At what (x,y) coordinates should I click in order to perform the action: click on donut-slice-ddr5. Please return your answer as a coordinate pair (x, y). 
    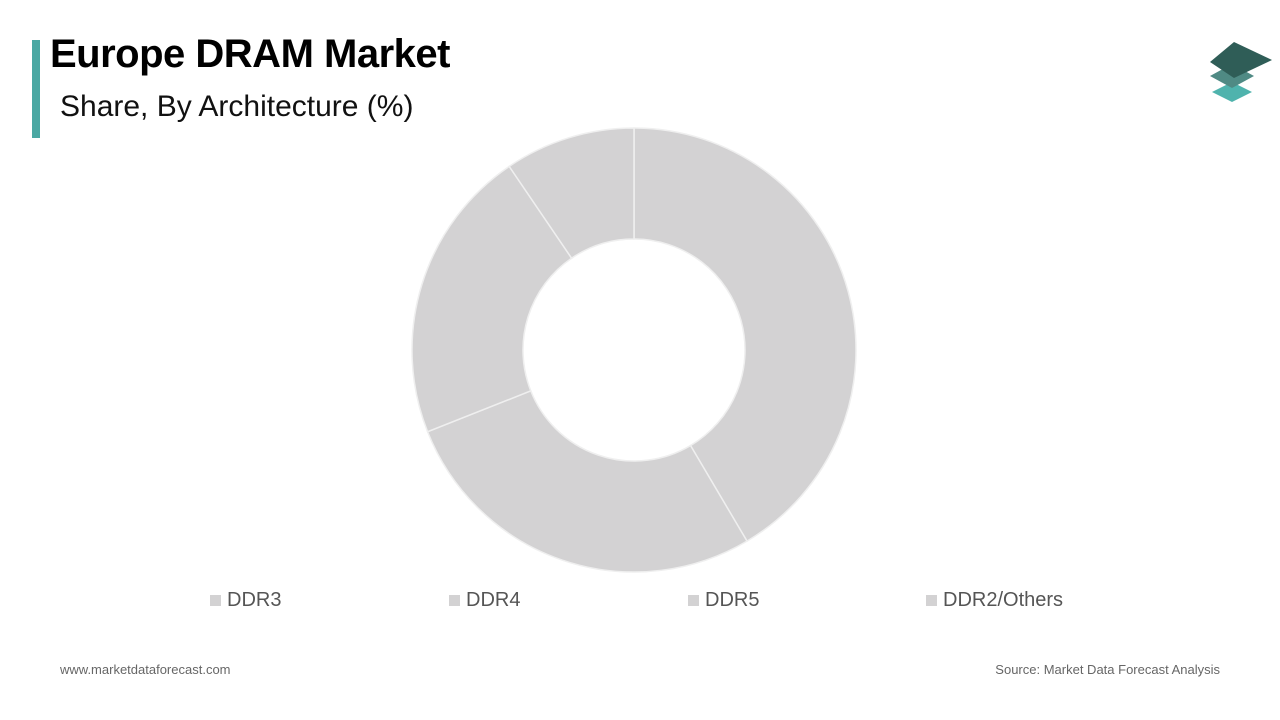
    Looking at the image, I should click on (492, 299).